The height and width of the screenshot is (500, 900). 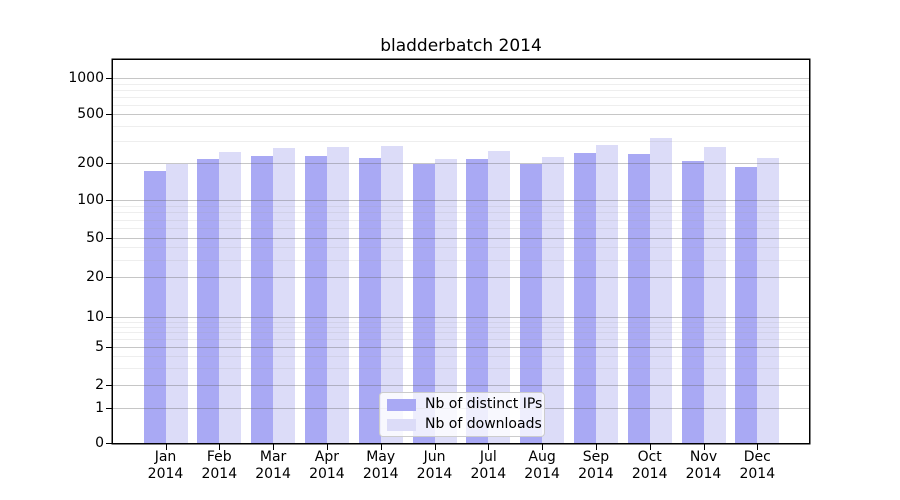 What do you see at coordinates (86, 78) in the screenshot?
I see `y-tick-label: 1000` at bounding box center [86, 78].